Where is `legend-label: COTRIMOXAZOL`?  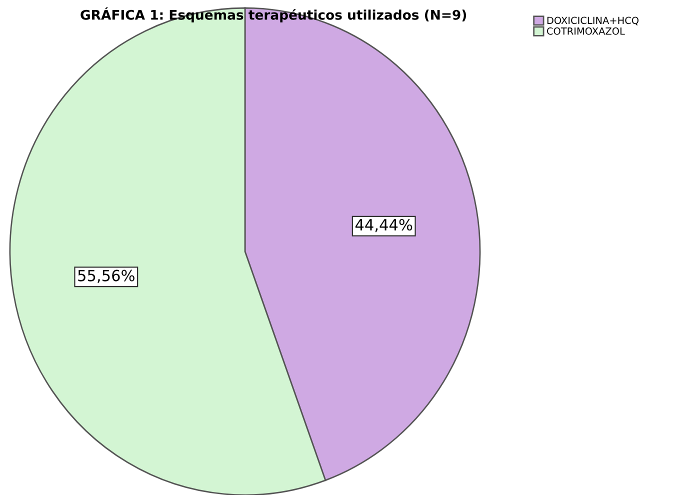 legend-label: COTRIMOXAZOL is located at coordinates (586, 31).